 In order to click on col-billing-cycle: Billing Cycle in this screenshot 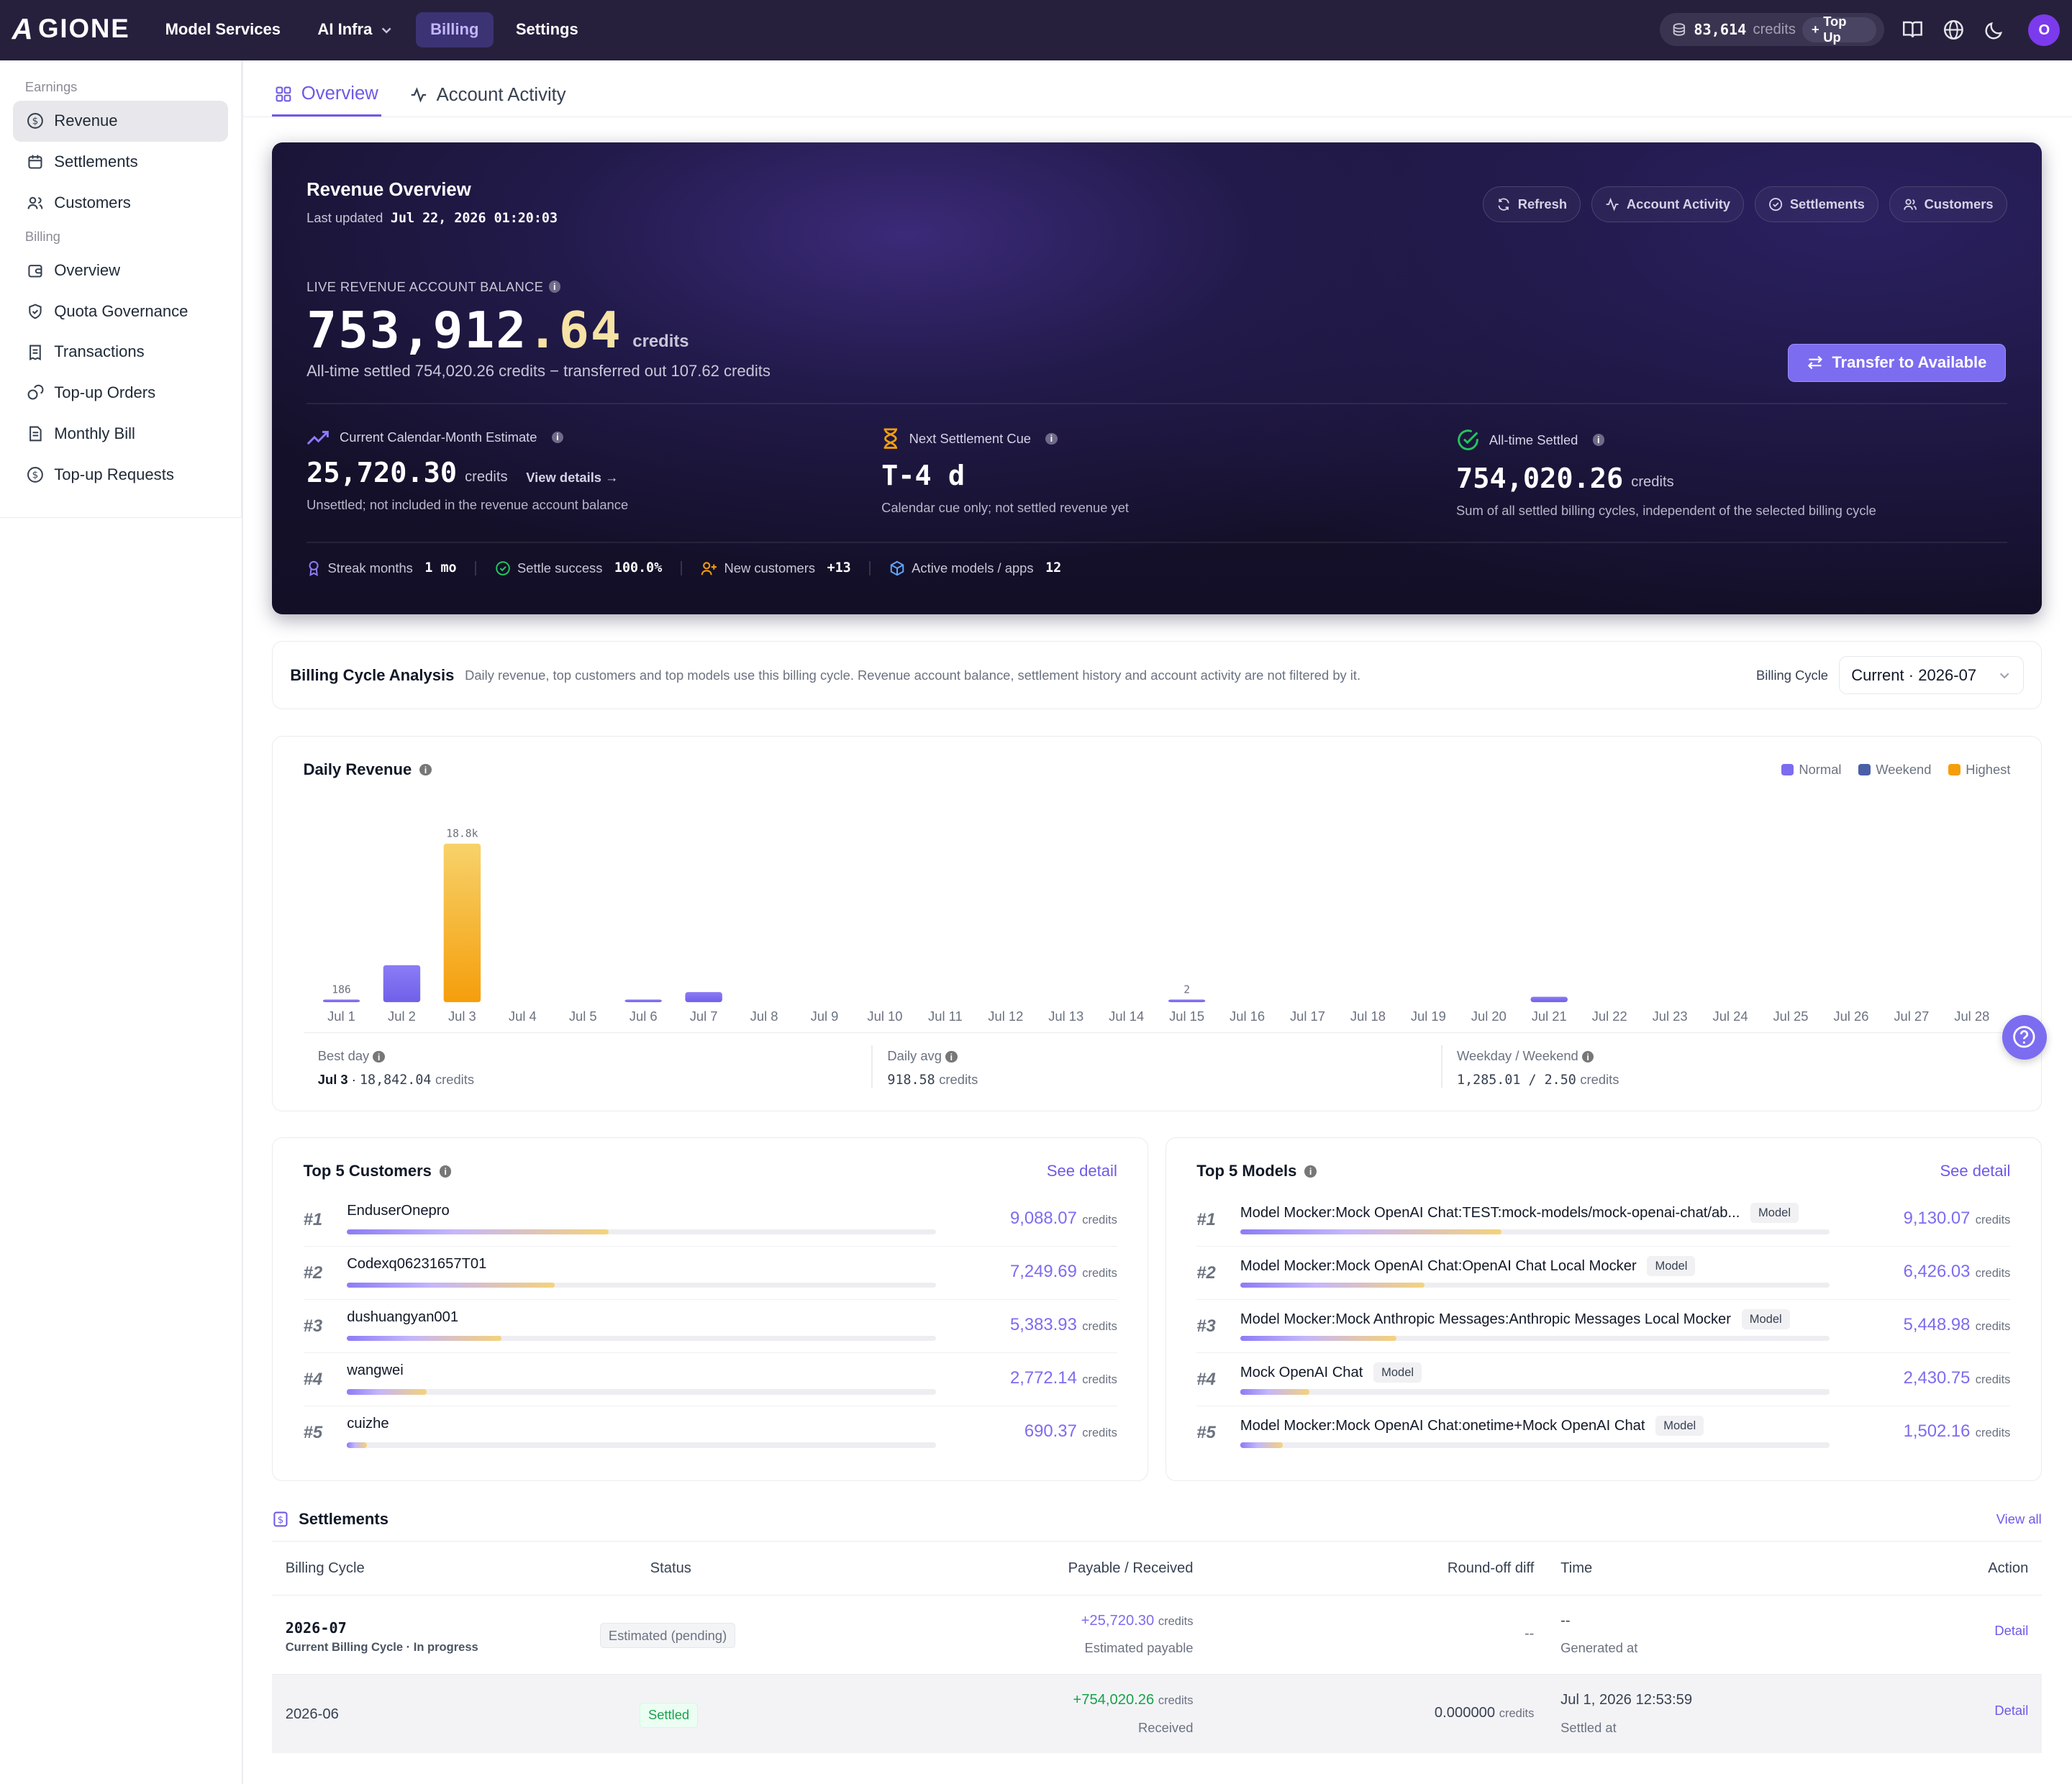, I will do `click(325, 1568)`.